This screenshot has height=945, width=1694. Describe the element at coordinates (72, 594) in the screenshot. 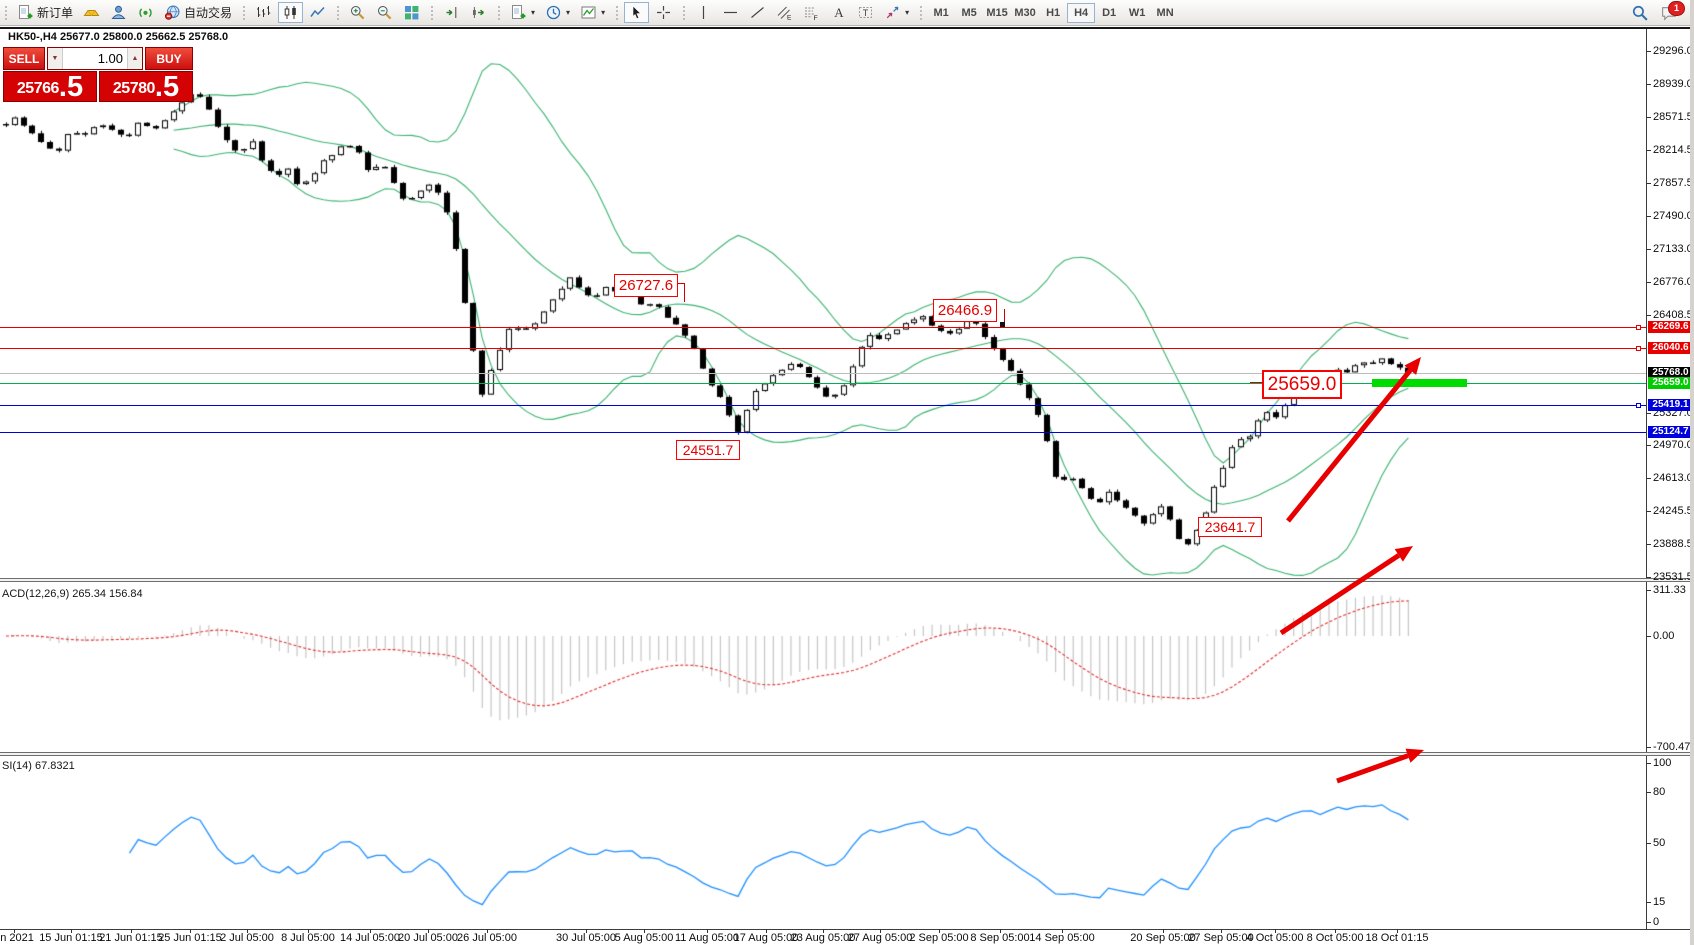

I see `macd-indicator-label: ACD(12,26,9) 265.34 156.84` at that location.